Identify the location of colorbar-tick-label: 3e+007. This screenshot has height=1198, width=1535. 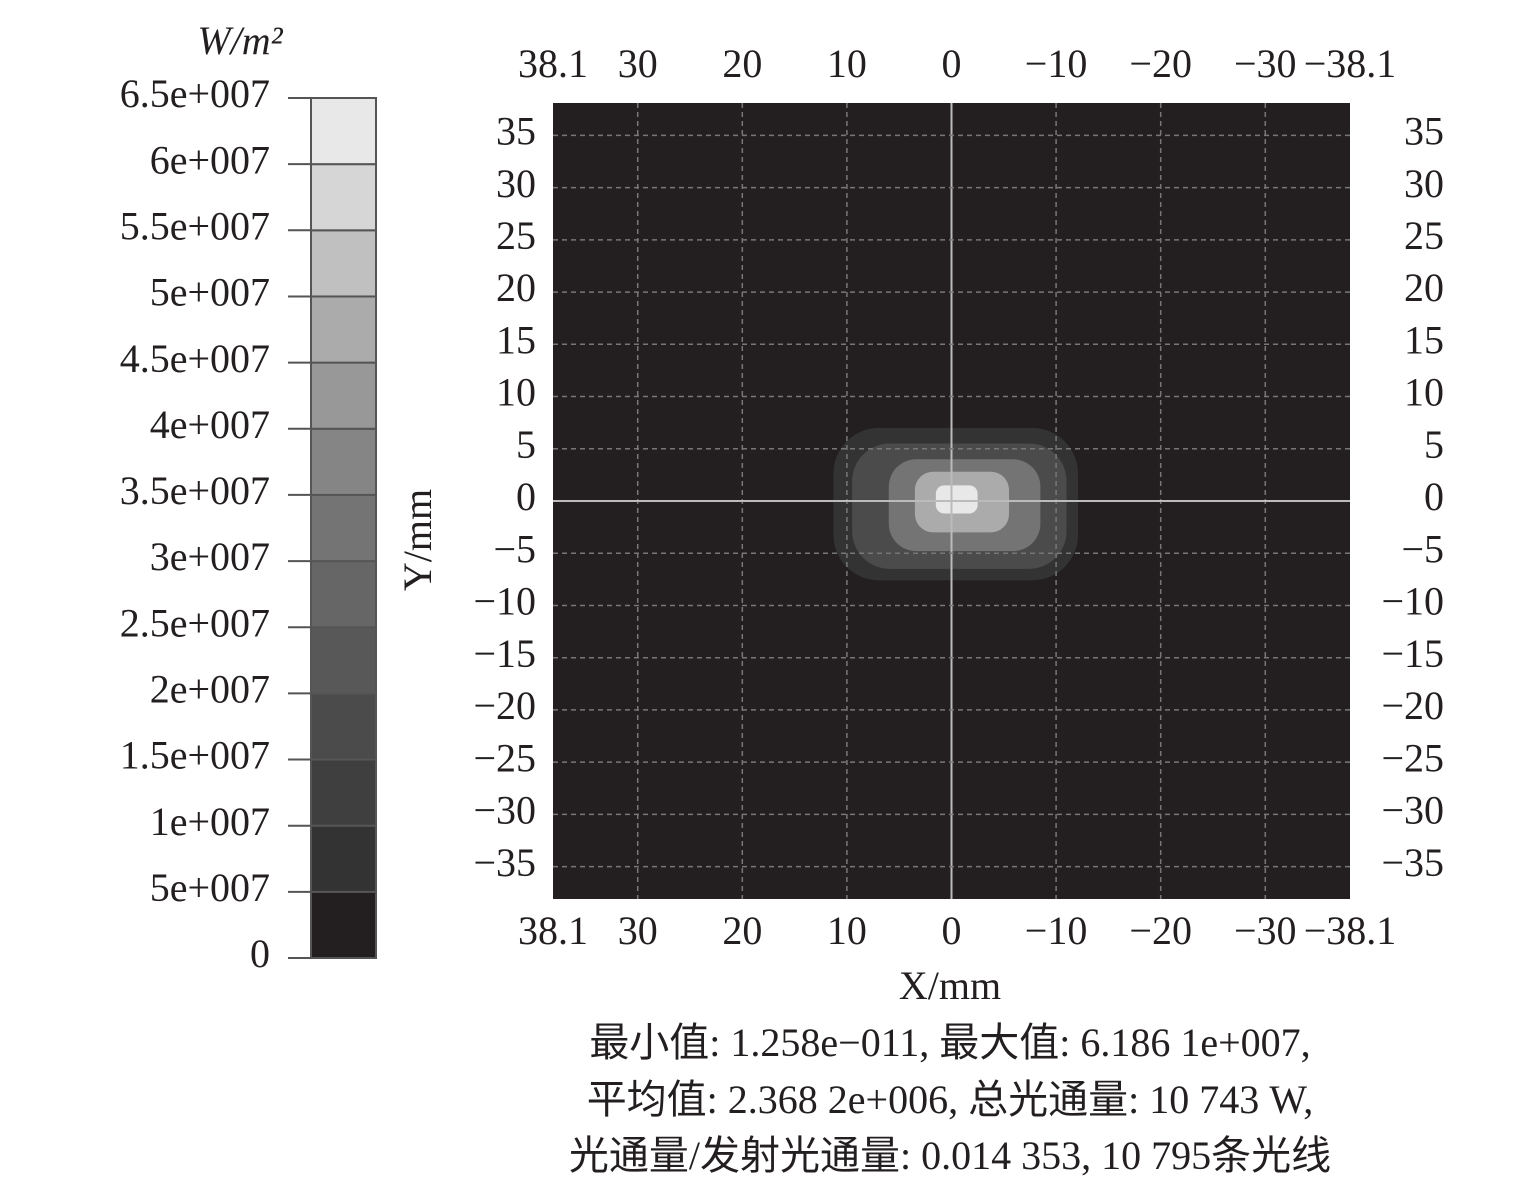
(210, 556).